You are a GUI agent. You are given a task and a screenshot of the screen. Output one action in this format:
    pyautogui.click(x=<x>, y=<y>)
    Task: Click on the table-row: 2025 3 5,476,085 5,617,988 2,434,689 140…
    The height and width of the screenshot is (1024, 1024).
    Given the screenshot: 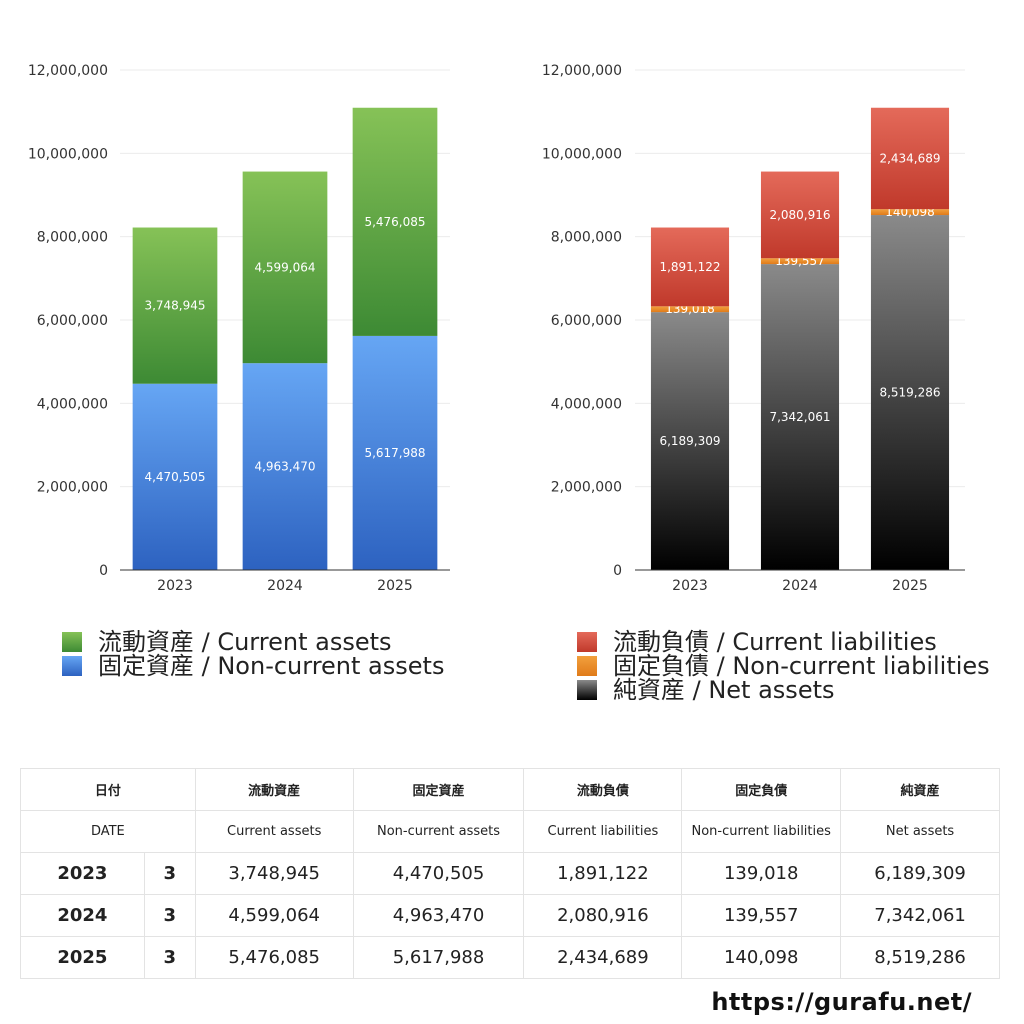 What is the action you would take?
    pyautogui.click(x=510, y=957)
    